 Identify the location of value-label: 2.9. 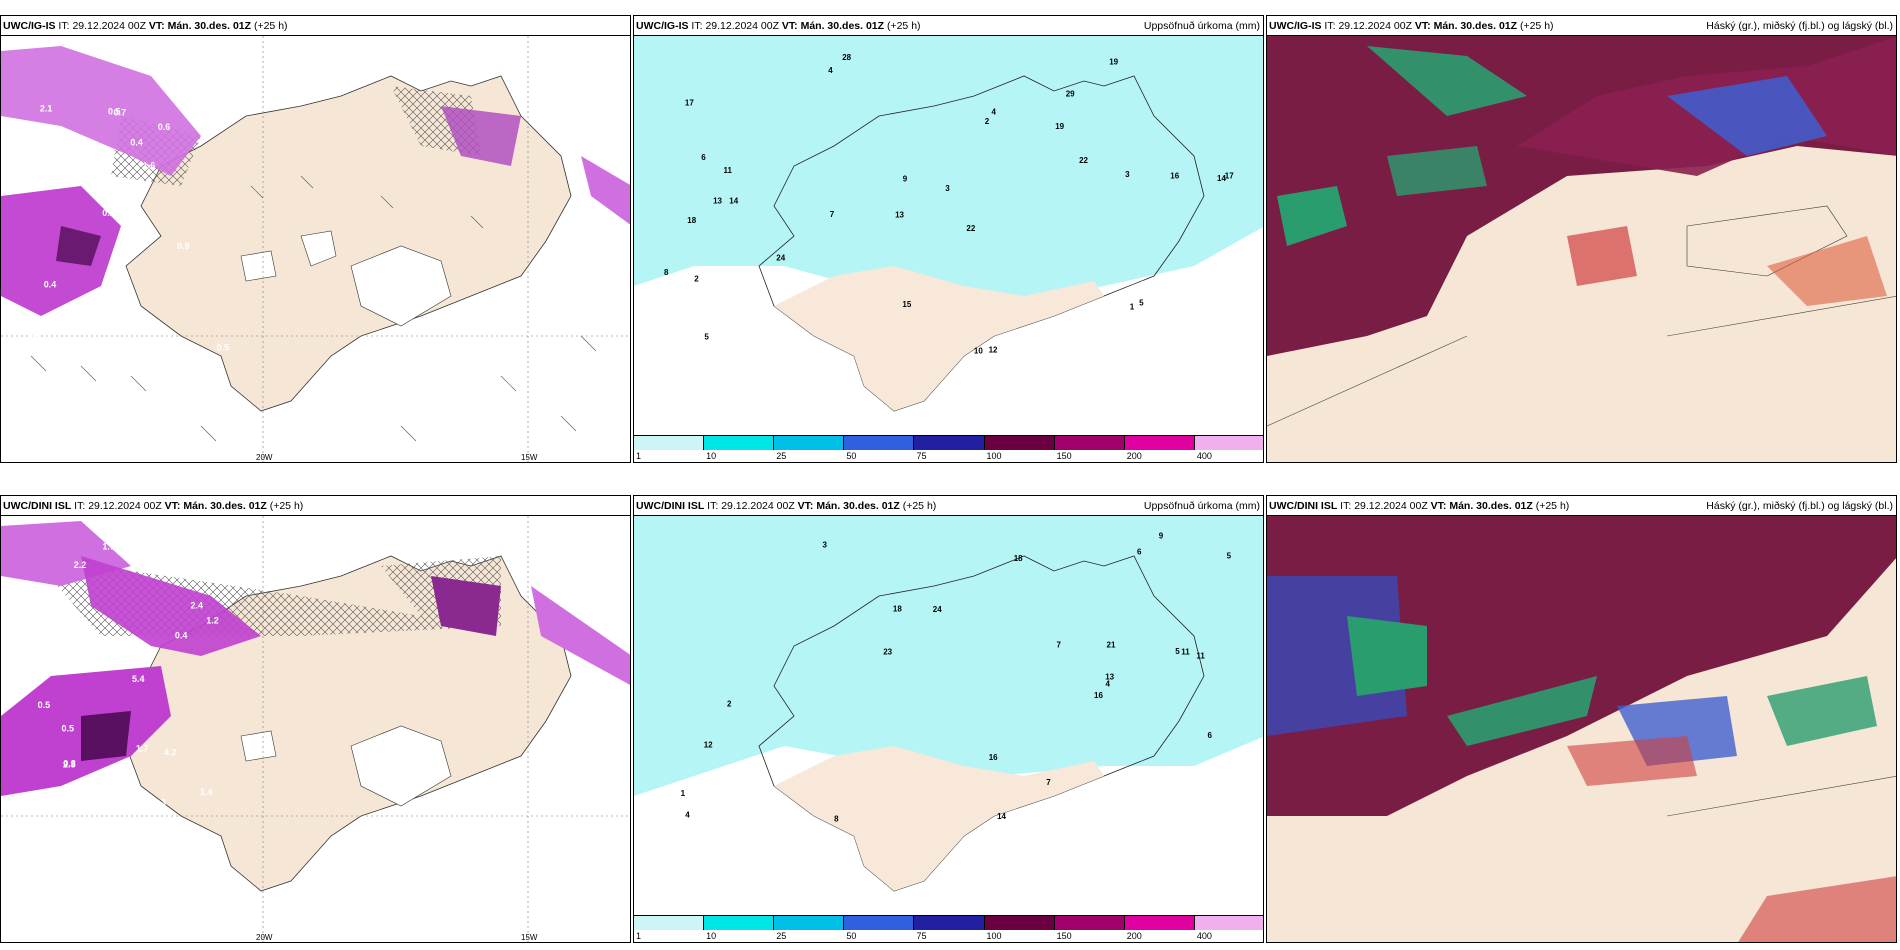
(117, 842).